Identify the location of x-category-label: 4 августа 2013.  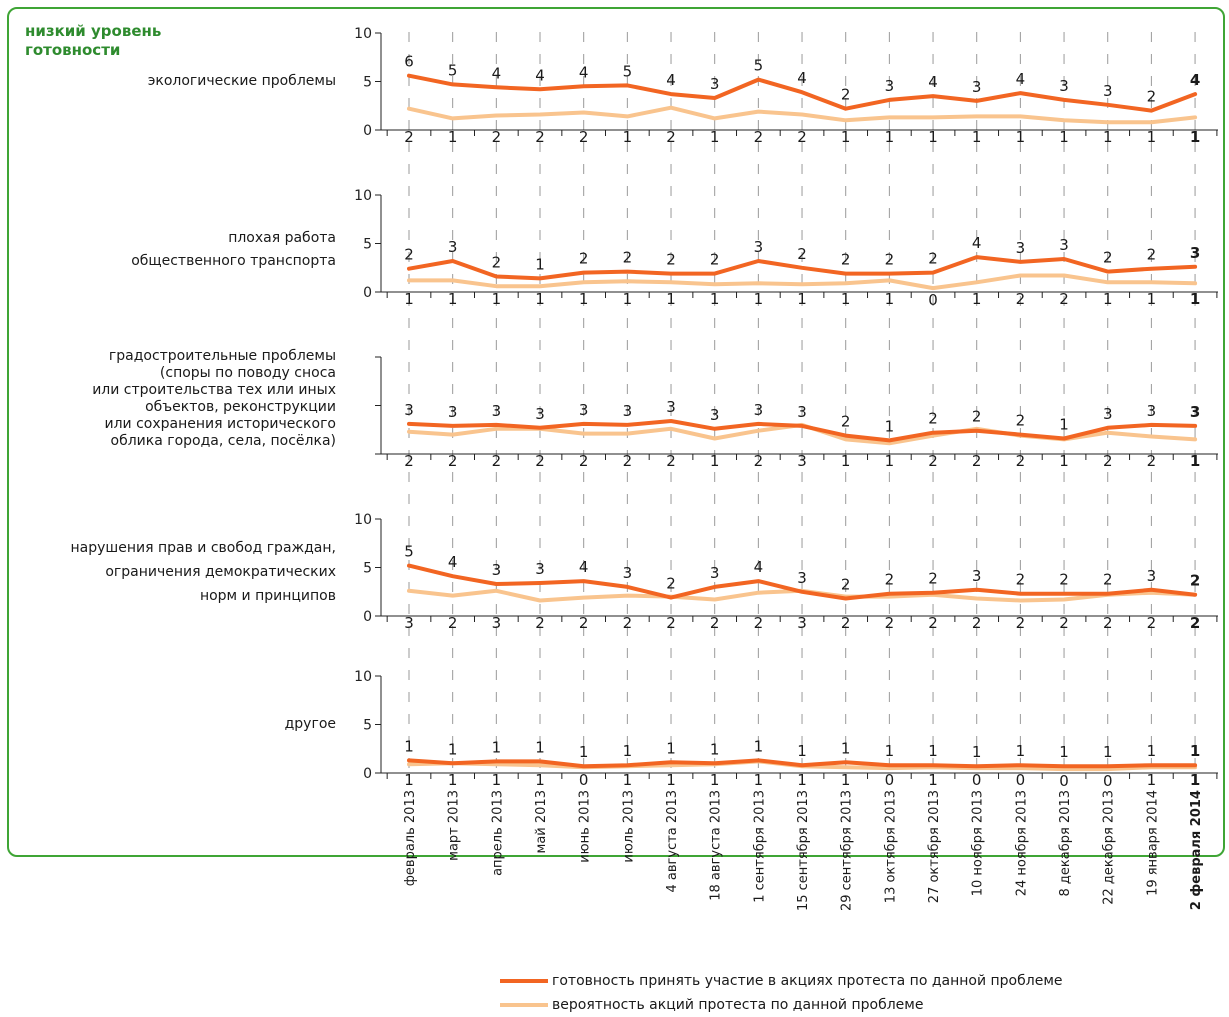
(672, 841).